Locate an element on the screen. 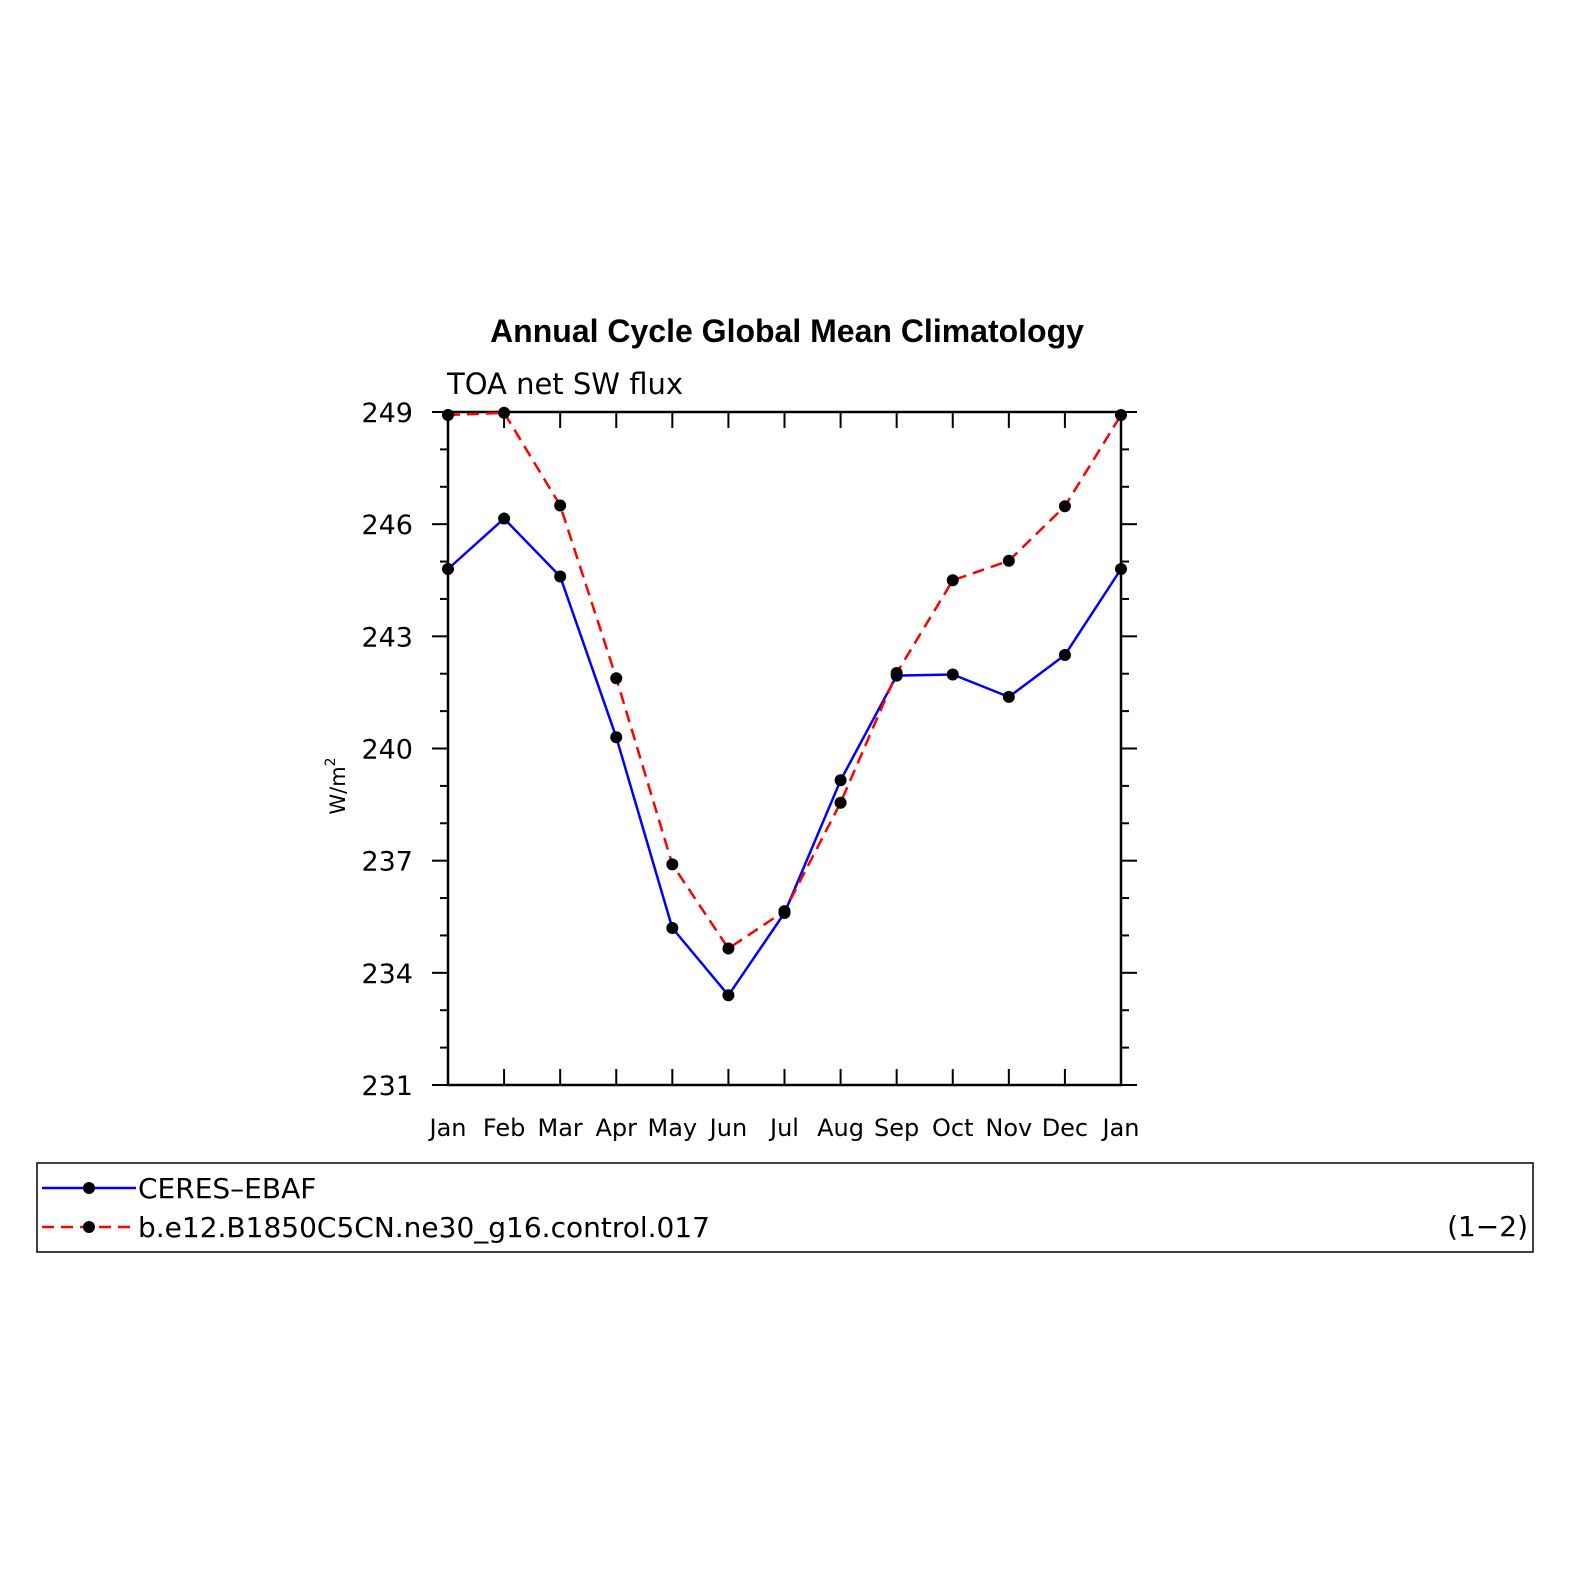  x-tick-label-oct: Oct is located at coordinates (953, 1128).